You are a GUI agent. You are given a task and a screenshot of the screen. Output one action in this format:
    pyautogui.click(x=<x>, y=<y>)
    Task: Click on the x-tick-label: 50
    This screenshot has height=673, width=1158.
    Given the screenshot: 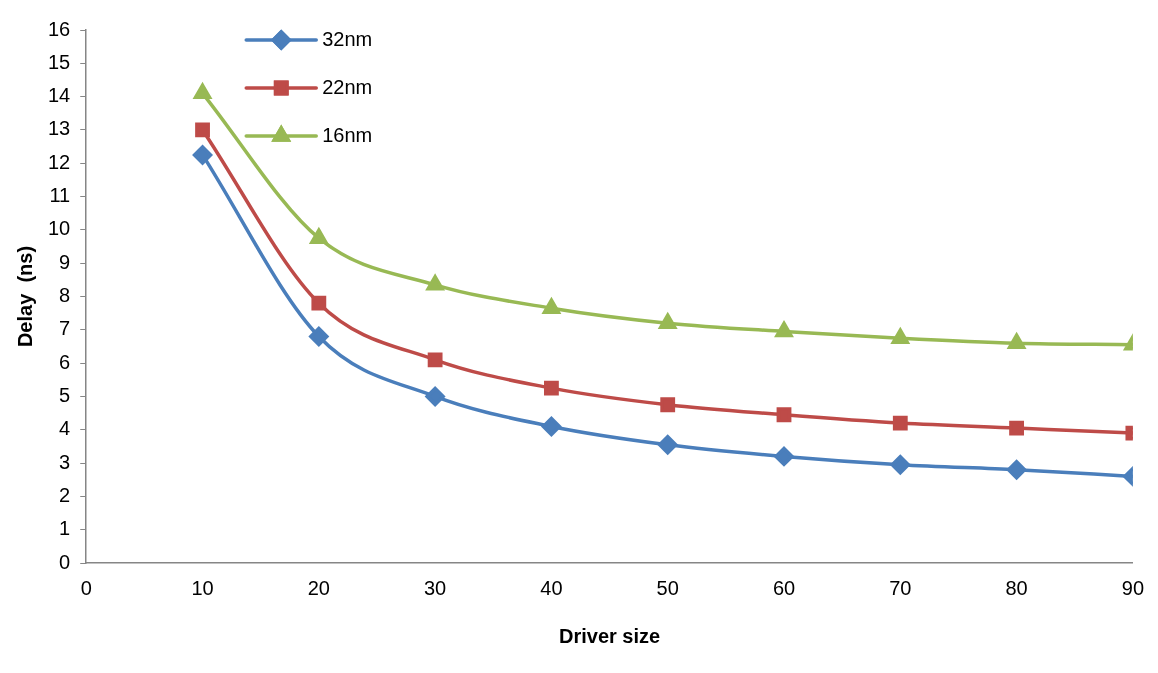 What is the action you would take?
    pyautogui.click(x=667, y=587)
    